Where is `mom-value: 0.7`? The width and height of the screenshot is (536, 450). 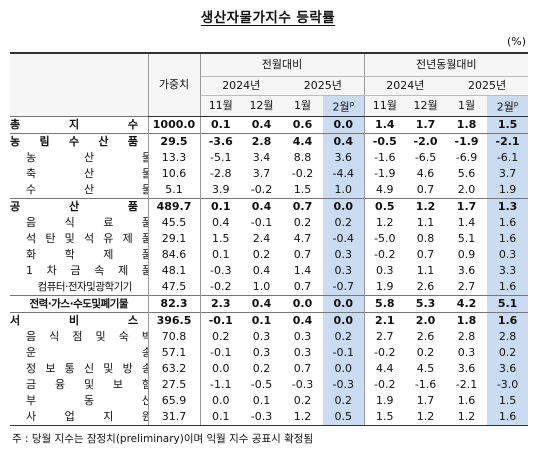 mom-value: 0.7 is located at coordinates (302, 206).